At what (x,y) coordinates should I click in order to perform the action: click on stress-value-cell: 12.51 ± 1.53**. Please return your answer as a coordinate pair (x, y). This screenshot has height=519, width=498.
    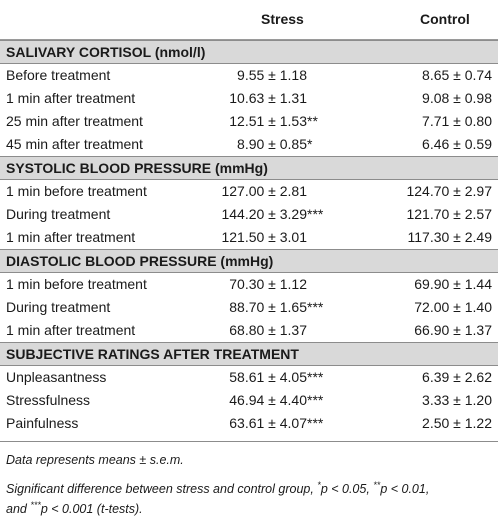
    Looking at the image, I should click on (275, 121).